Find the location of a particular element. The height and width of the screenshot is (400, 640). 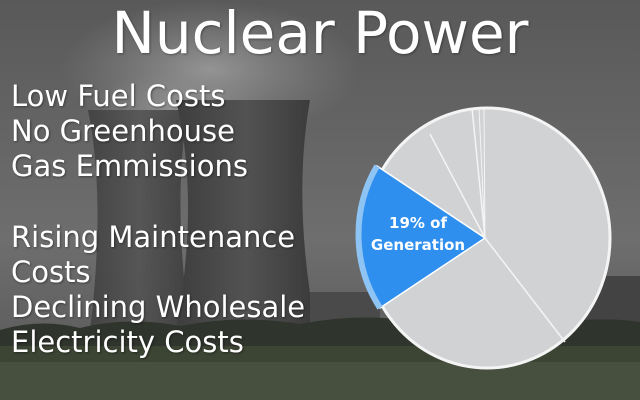

bullet-spacer is located at coordinates (158, 202).